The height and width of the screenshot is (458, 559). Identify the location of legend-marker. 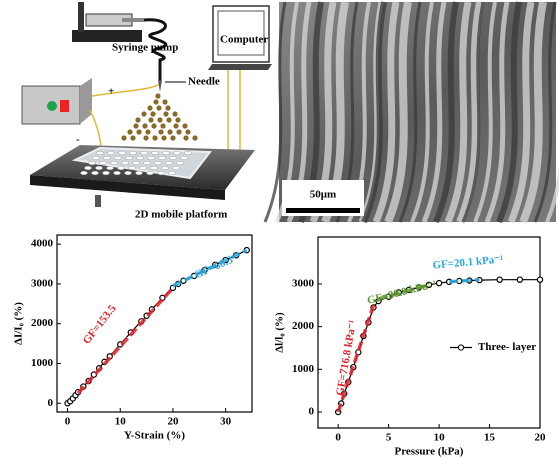
(461, 347).